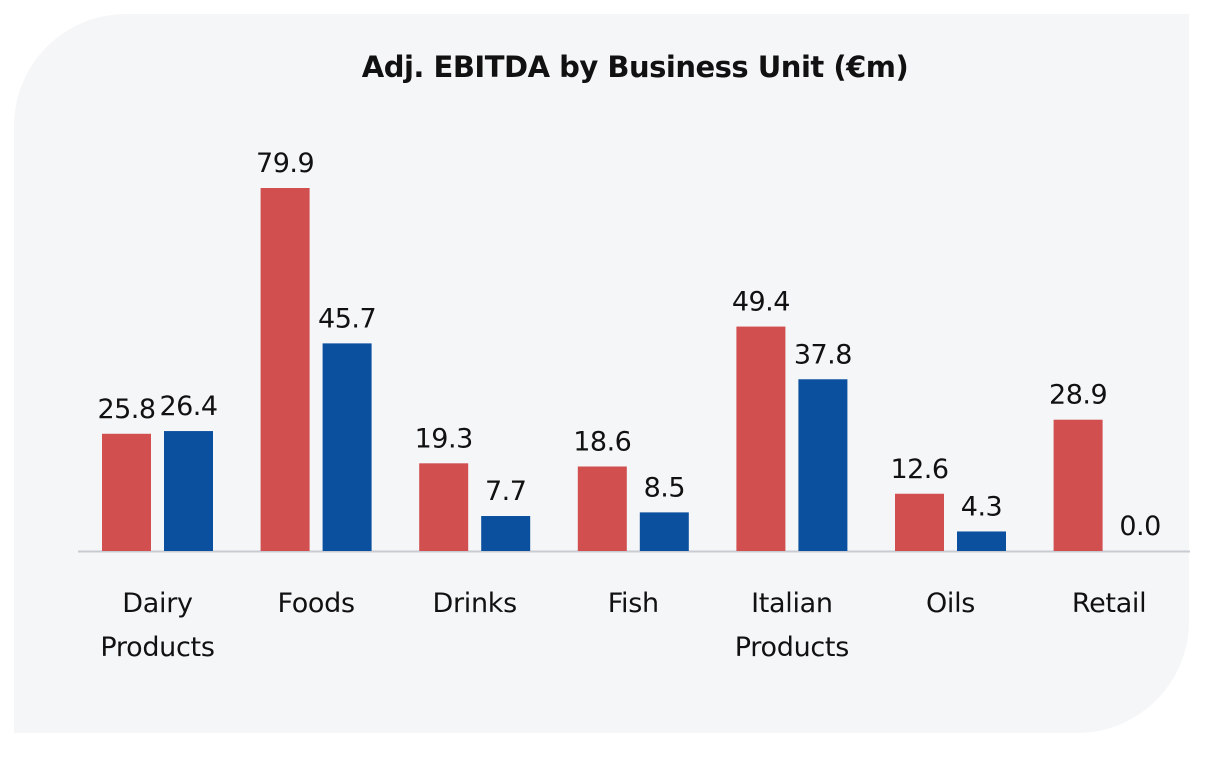 Image resolution: width=1218 pixels, height=782 pixels. I want to click on category-label-4-line1: Italian, so click(792, 603).